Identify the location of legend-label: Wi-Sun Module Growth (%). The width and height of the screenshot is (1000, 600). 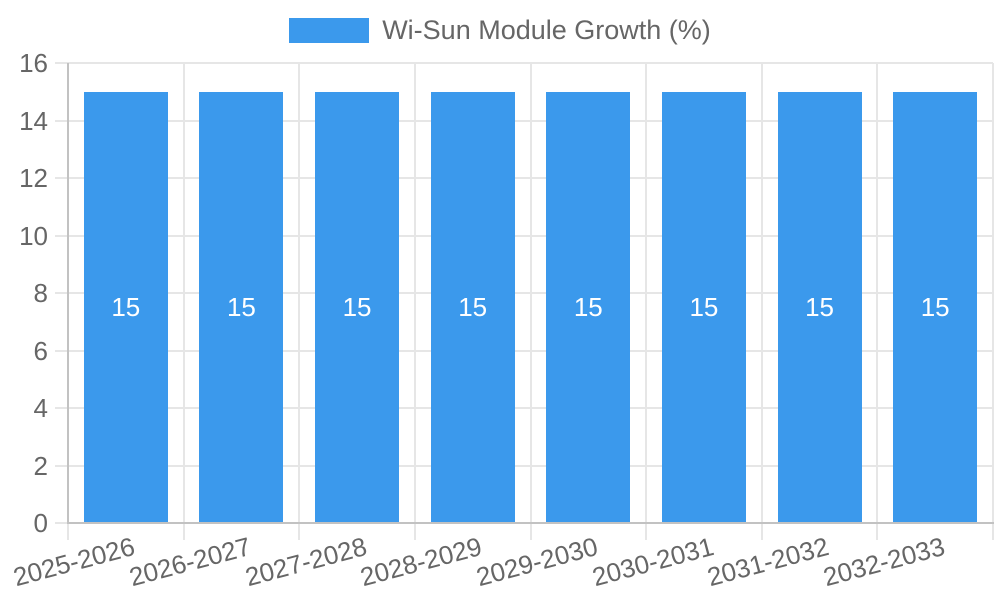
(546, 30).